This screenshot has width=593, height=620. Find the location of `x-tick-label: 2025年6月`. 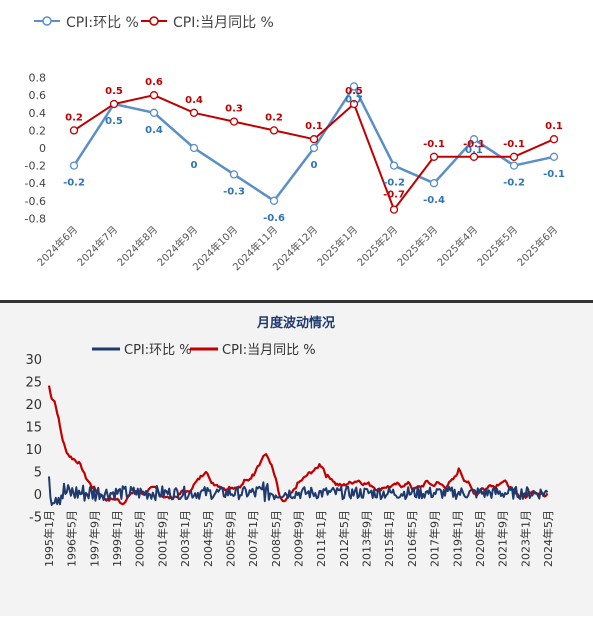

x-tick-label: 2025年6月 is located at coordinates (537, 246).